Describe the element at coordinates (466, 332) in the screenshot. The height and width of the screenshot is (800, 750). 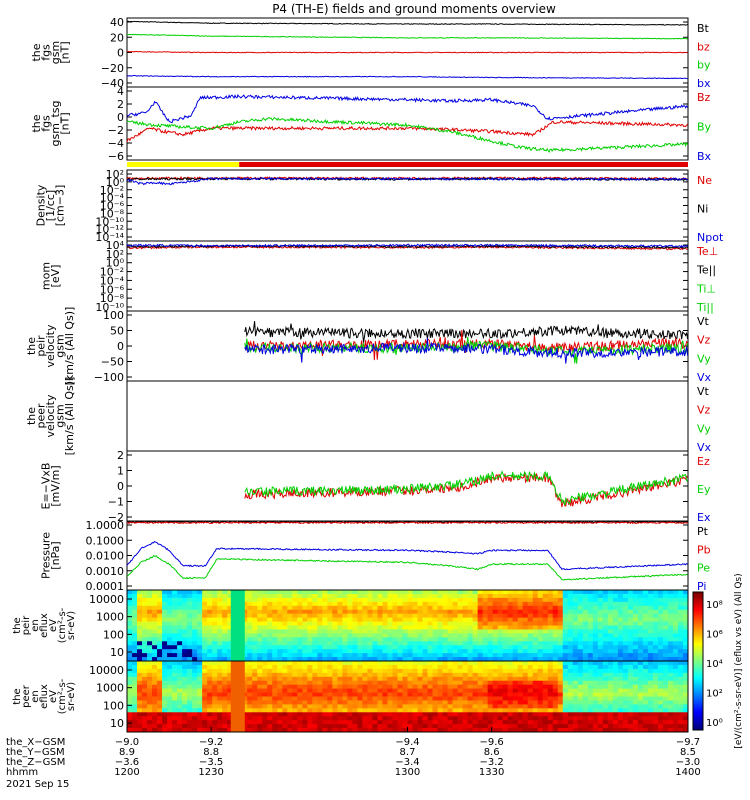
I see `series-Vt` at that location.